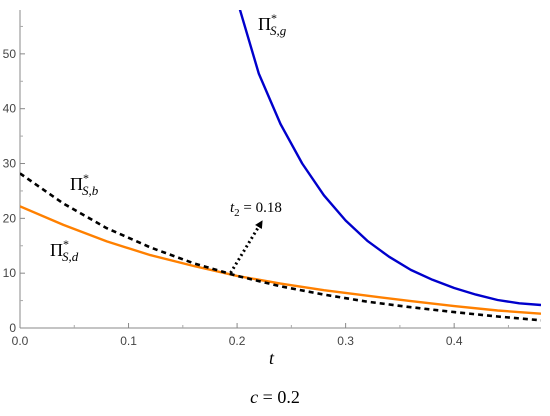  What do you see at coordinates (10, 109) in the screenshot?
I see `y-tick-label: 40` at bounding box center [10, 109].